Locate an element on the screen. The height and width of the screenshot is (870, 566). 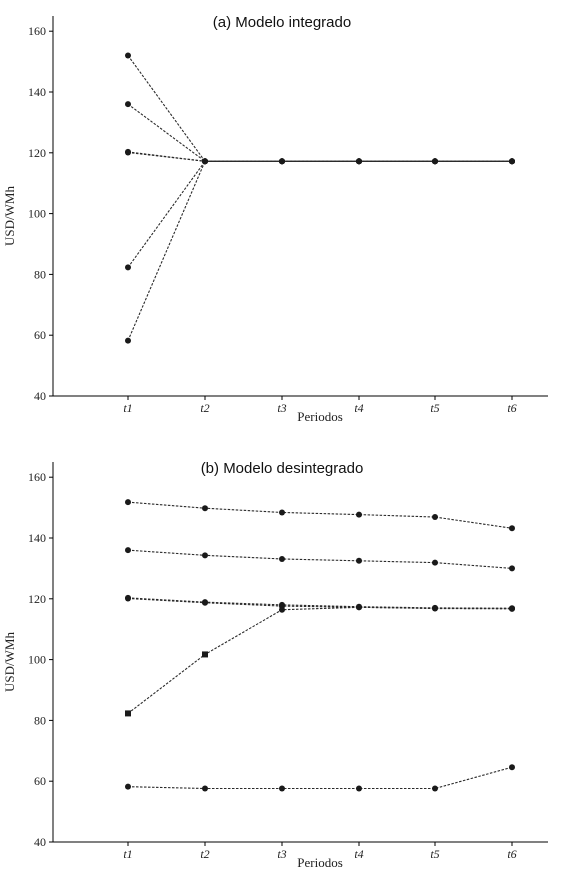
panel-a-x-tick-label: t4 is located at coordinates (358, 408).